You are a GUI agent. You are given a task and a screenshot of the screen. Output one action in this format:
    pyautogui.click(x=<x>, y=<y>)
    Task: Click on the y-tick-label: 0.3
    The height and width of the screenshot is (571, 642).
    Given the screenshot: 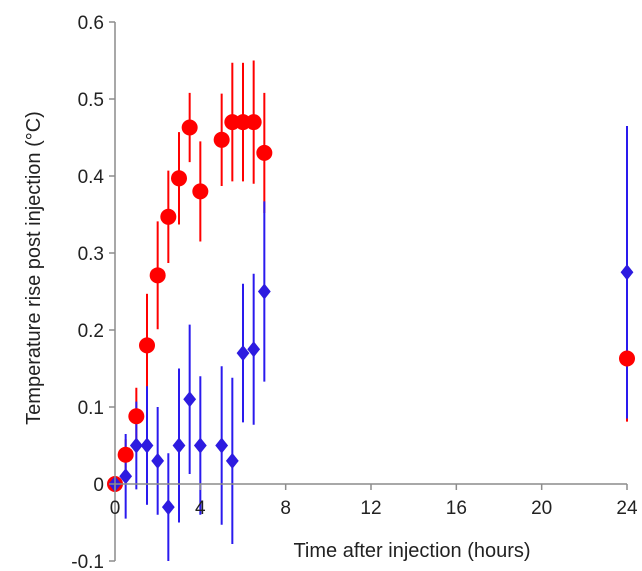 What is the action you would take?
    pyautogui.click(x=91, y=254)
    